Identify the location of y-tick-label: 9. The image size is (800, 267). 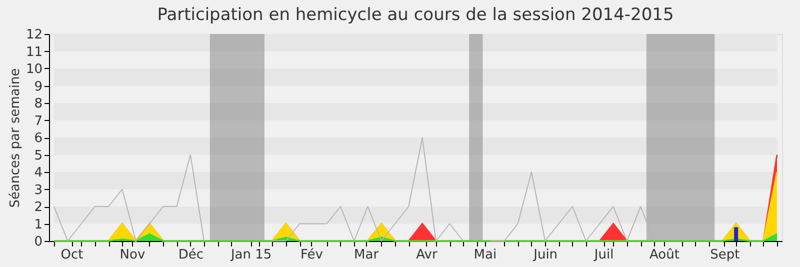
(38, 86).